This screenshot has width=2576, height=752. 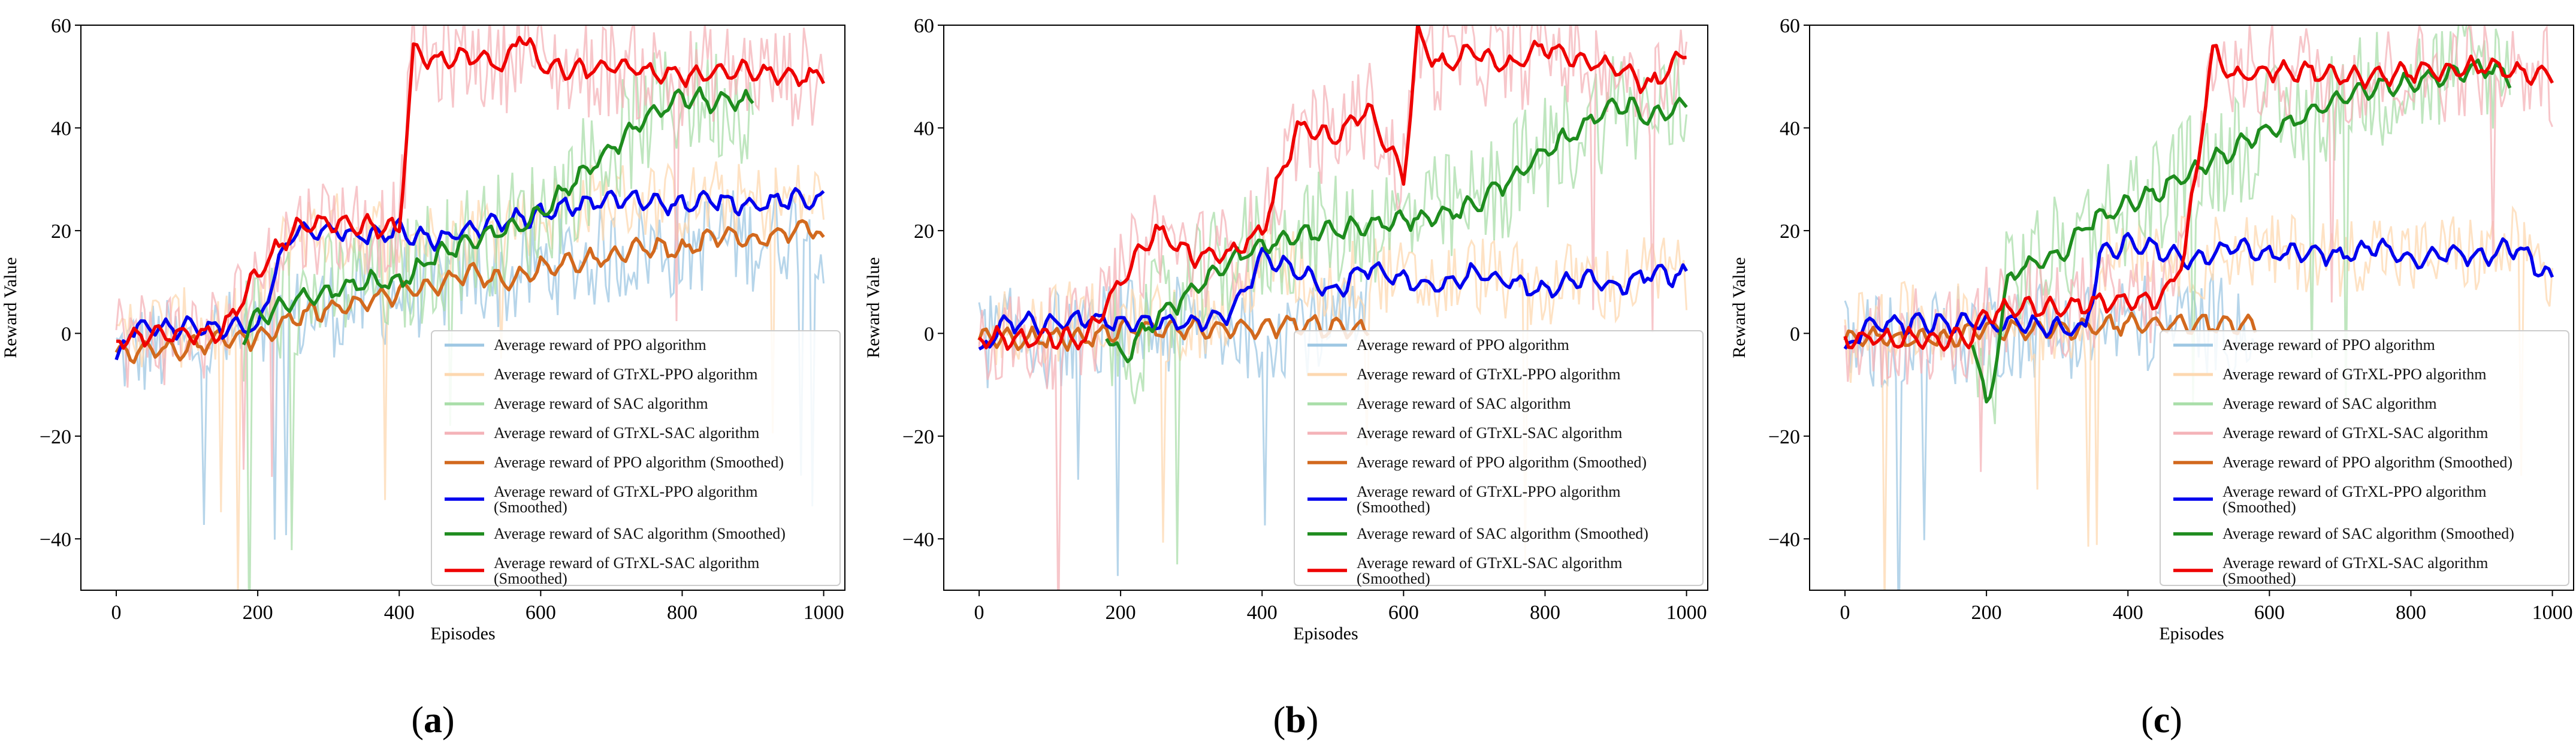 I want to click on raw-line-gtrxl-ppo-smoothed-, so click(x=2199, y=397).